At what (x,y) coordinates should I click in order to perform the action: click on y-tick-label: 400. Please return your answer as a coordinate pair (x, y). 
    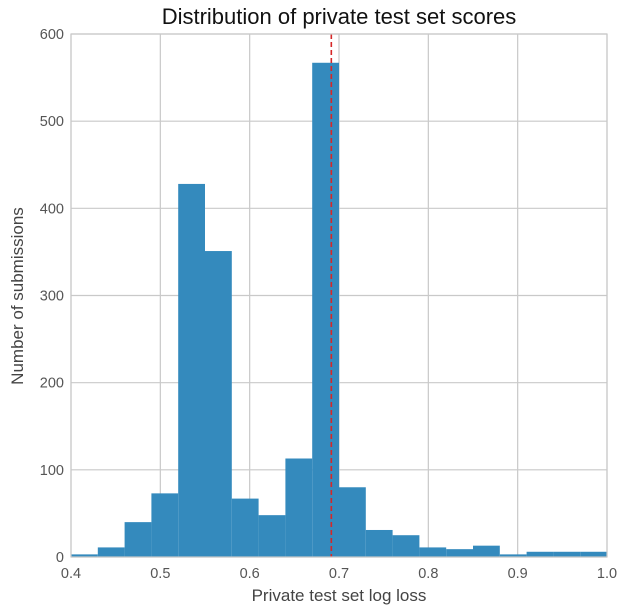
    Looking at the image, I should click on (52, 209).